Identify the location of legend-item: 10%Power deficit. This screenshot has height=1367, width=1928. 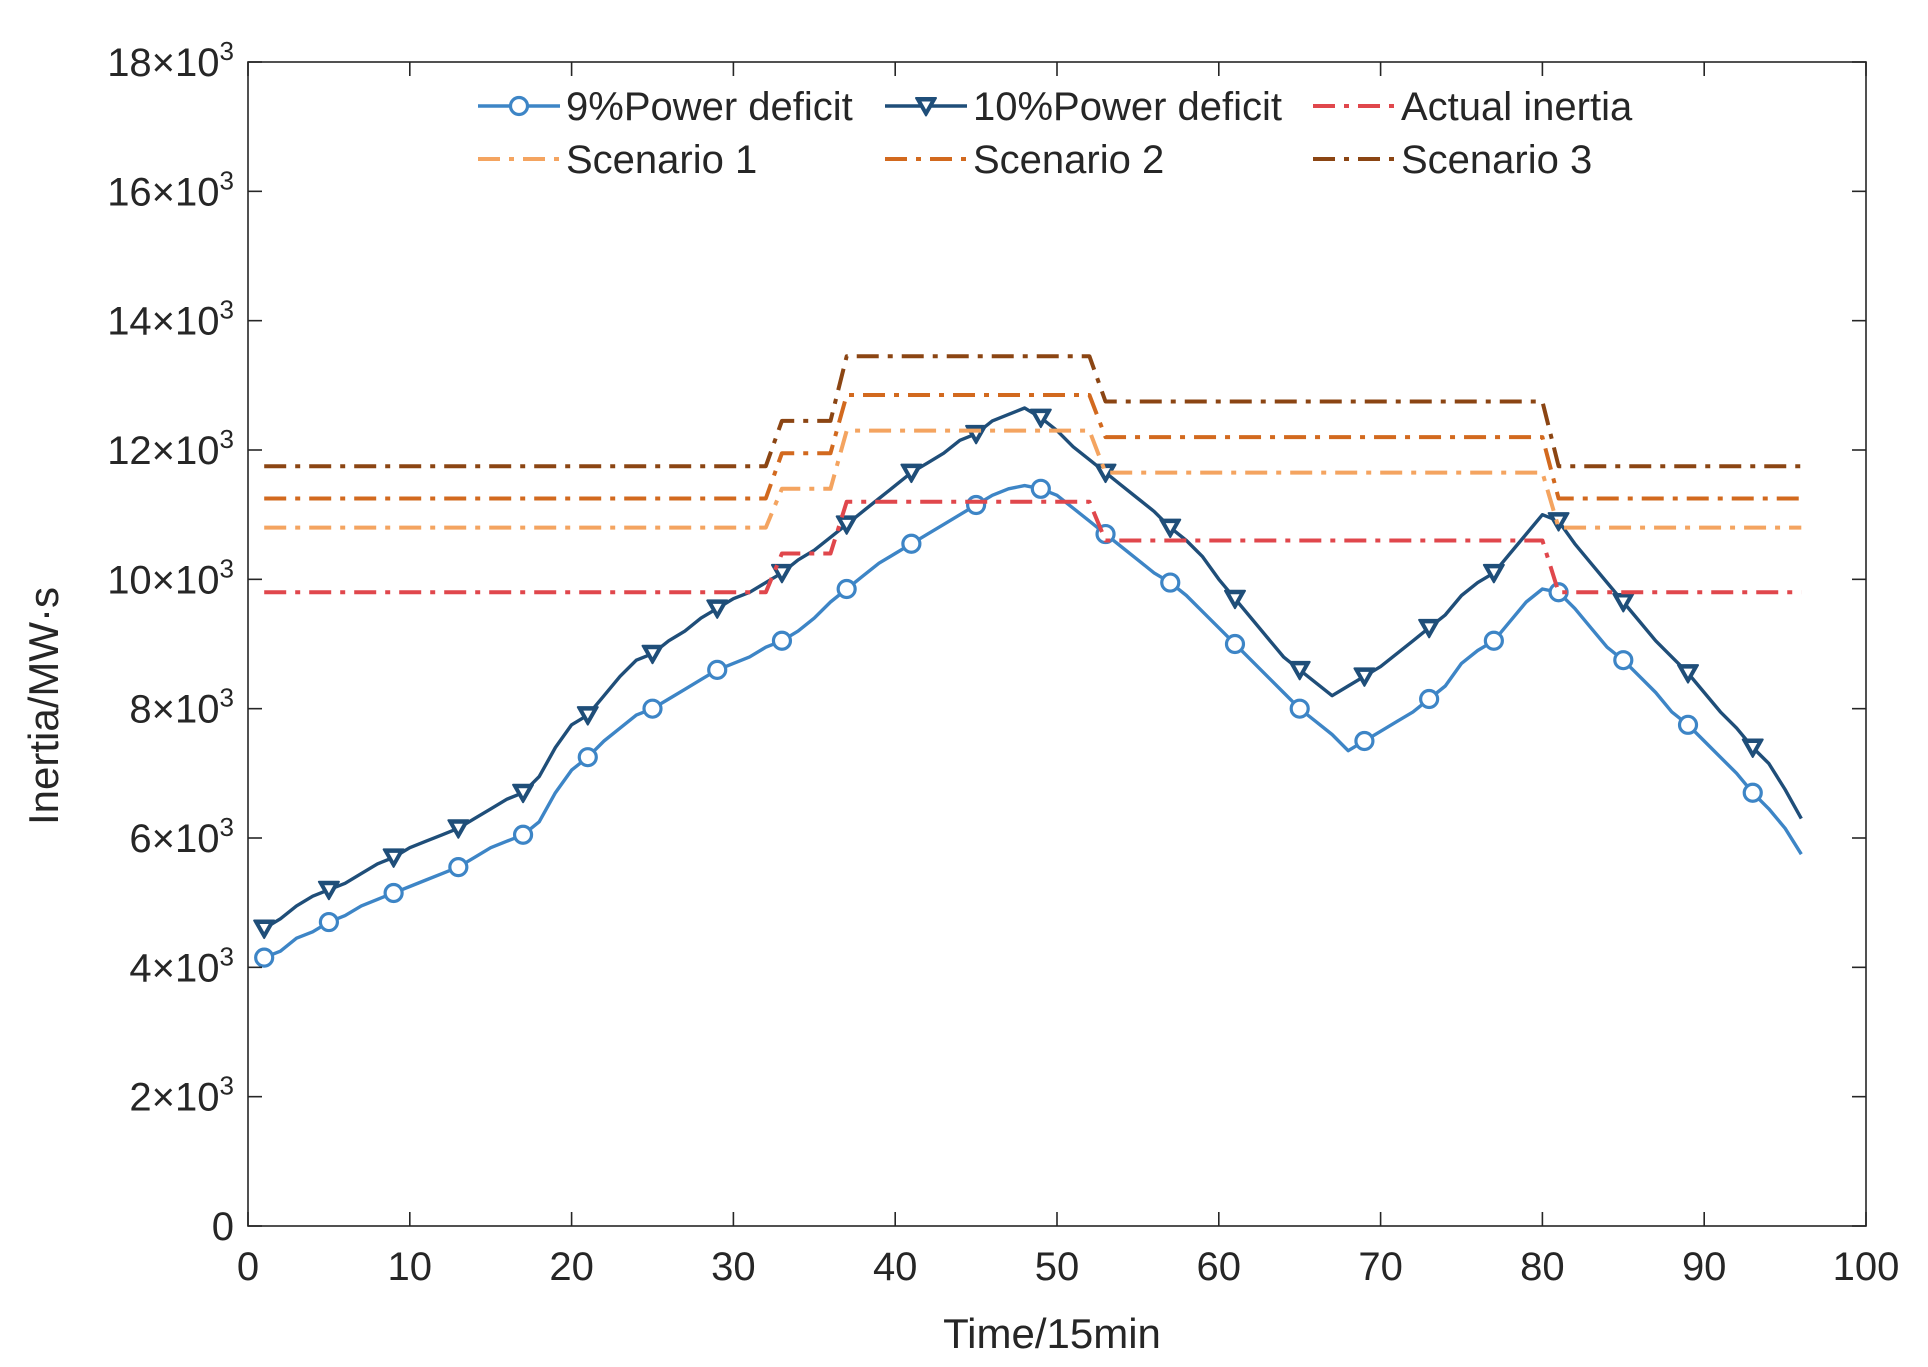
(1083, 107).